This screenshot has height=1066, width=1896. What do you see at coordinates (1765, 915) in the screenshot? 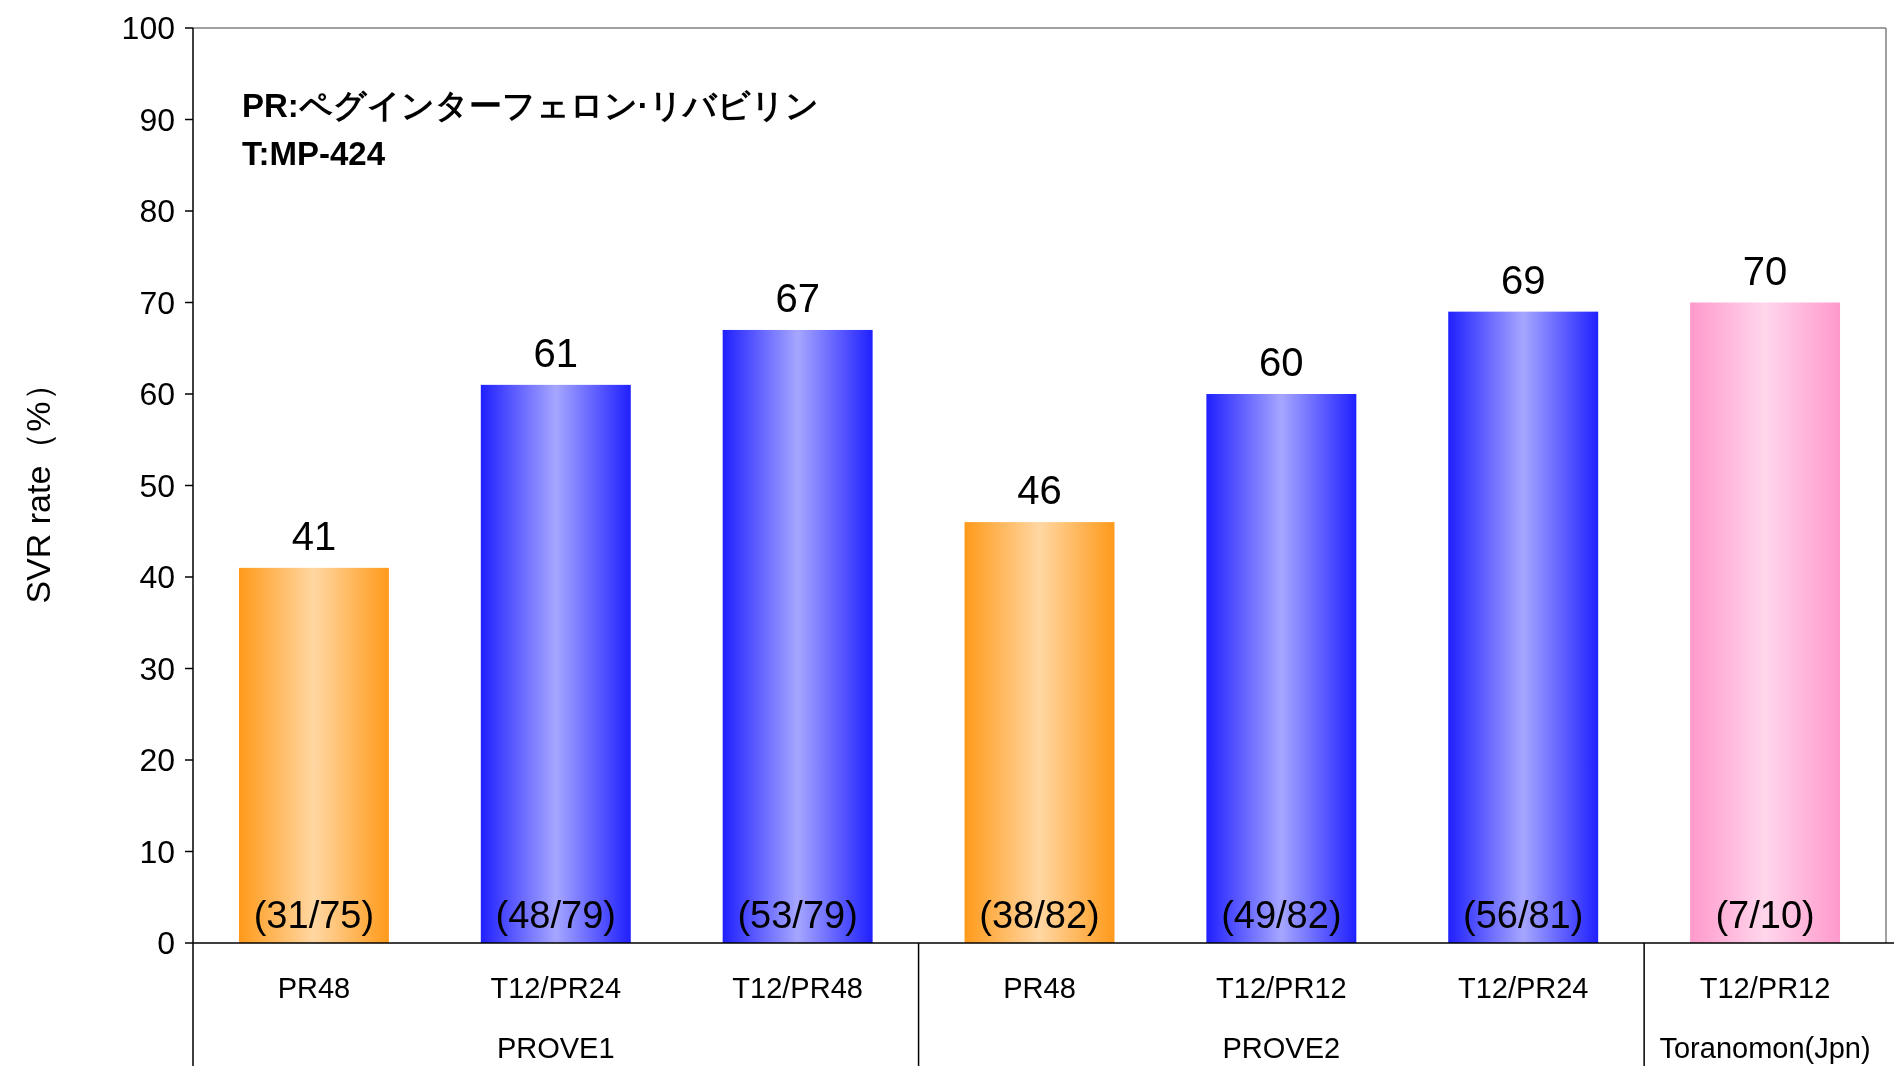
I see `annotation: (7/10)` at bounding box center [1765, 915].